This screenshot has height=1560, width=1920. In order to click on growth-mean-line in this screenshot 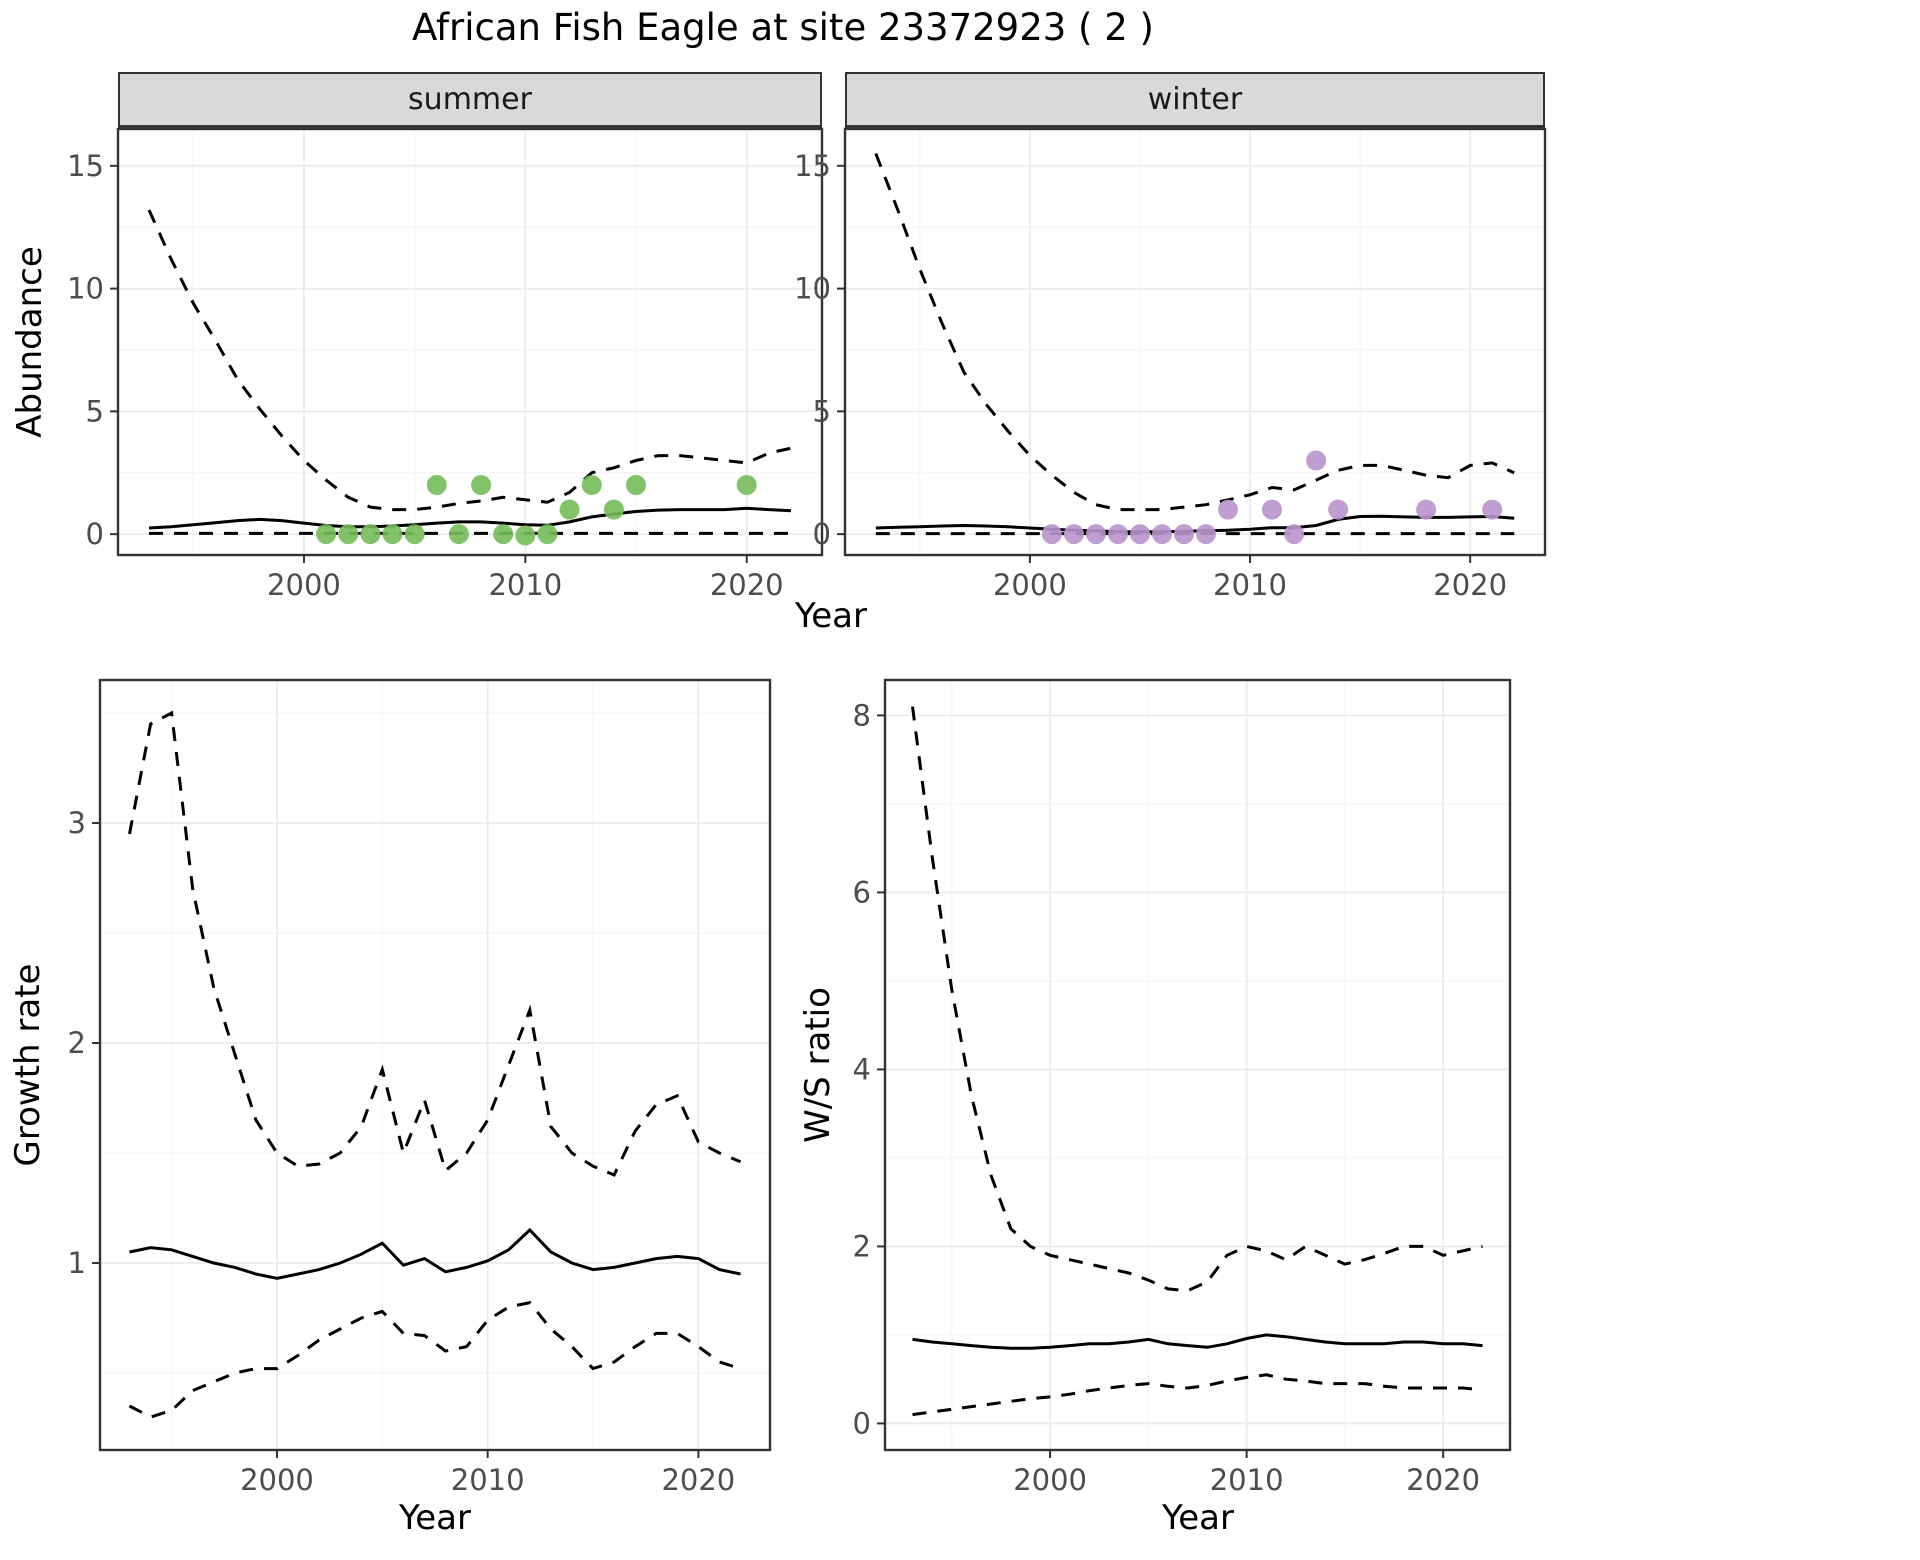, I will do `click(435, 1253)`.